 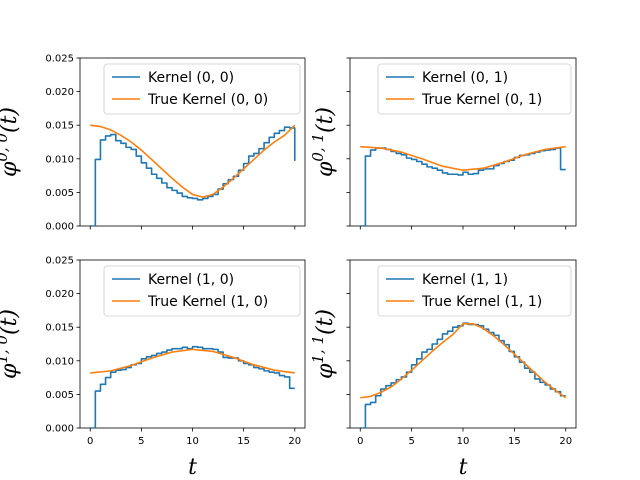 I want to click on legend-label-0: Kernel (0, 1), so click(x=465, y=78).